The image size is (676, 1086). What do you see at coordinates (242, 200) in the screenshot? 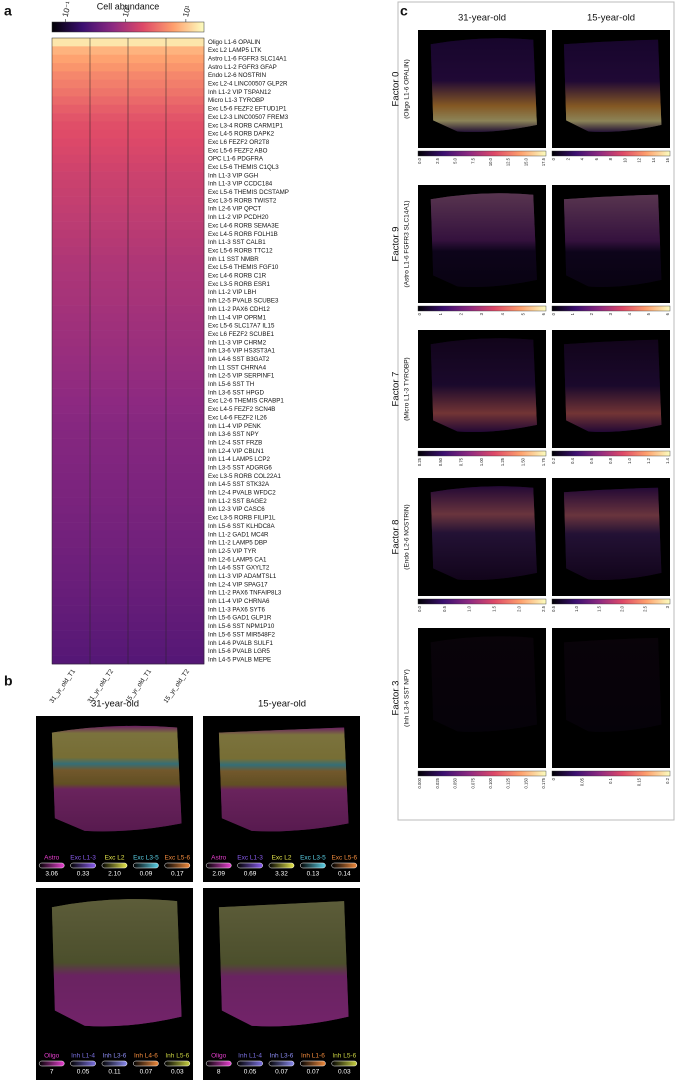
I see `row-label: Exc L3-5 RORB TWIST2` at bounding box center [242, 200].